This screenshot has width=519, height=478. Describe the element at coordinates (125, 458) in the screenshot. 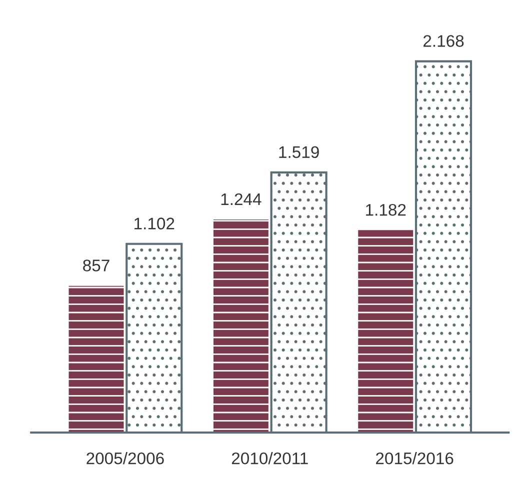

I see `x-tick-label: 2005/2006` at that location.